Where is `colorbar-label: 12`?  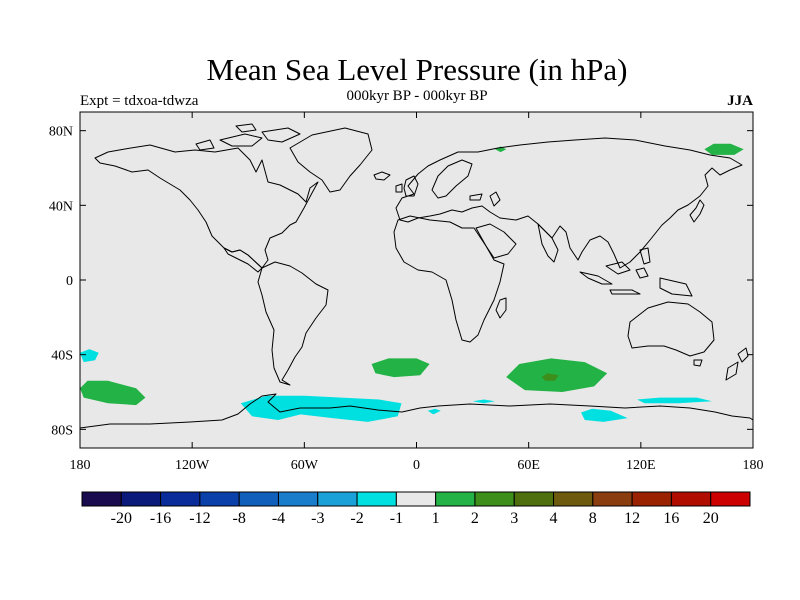 colorbar-label: 12 is located at coordinates (632, 518).